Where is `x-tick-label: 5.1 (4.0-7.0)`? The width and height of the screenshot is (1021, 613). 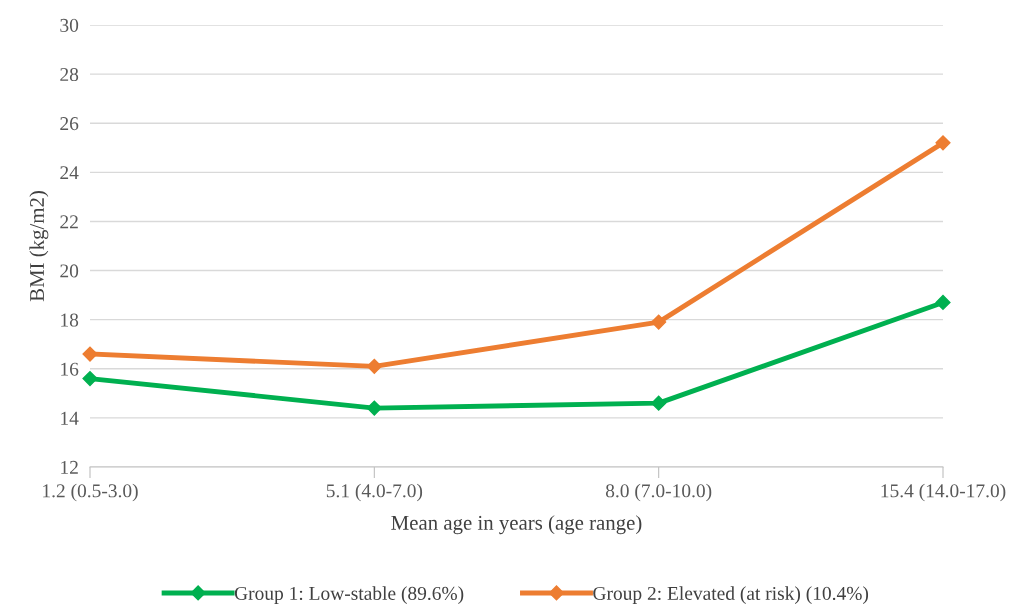 x-tick-label: 5.1 (4.0-7.0) is located at coordinates (374, 492).